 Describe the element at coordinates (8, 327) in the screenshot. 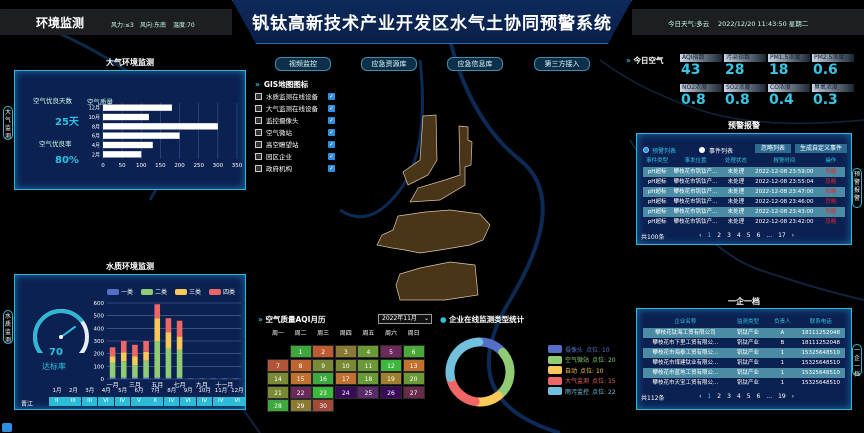

I see `water-side-tab: 水质监测` at that location.